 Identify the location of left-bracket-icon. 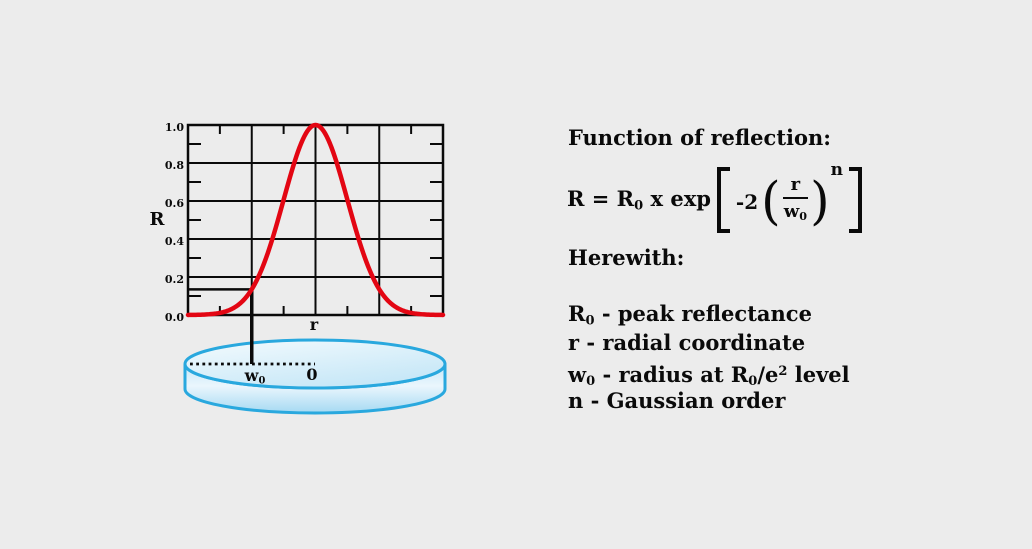
(725, 200).